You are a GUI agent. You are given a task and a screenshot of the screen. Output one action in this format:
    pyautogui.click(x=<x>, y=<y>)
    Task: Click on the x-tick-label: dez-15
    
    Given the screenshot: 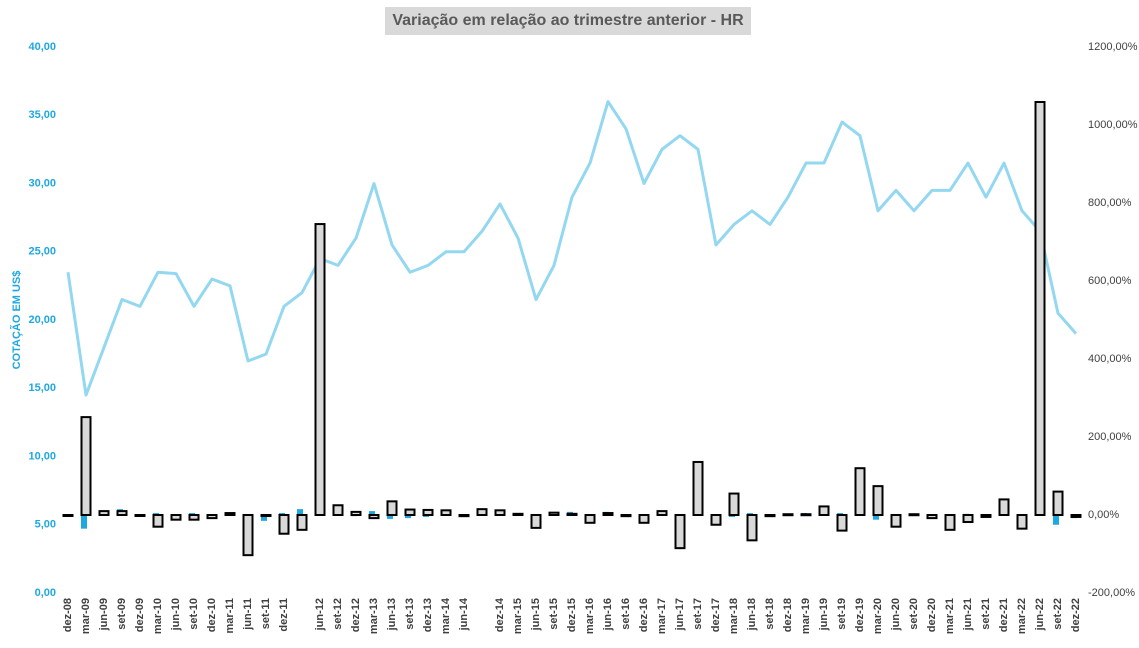 What is the action you would take?
    pyautogui.click(x=572, y=615)
    